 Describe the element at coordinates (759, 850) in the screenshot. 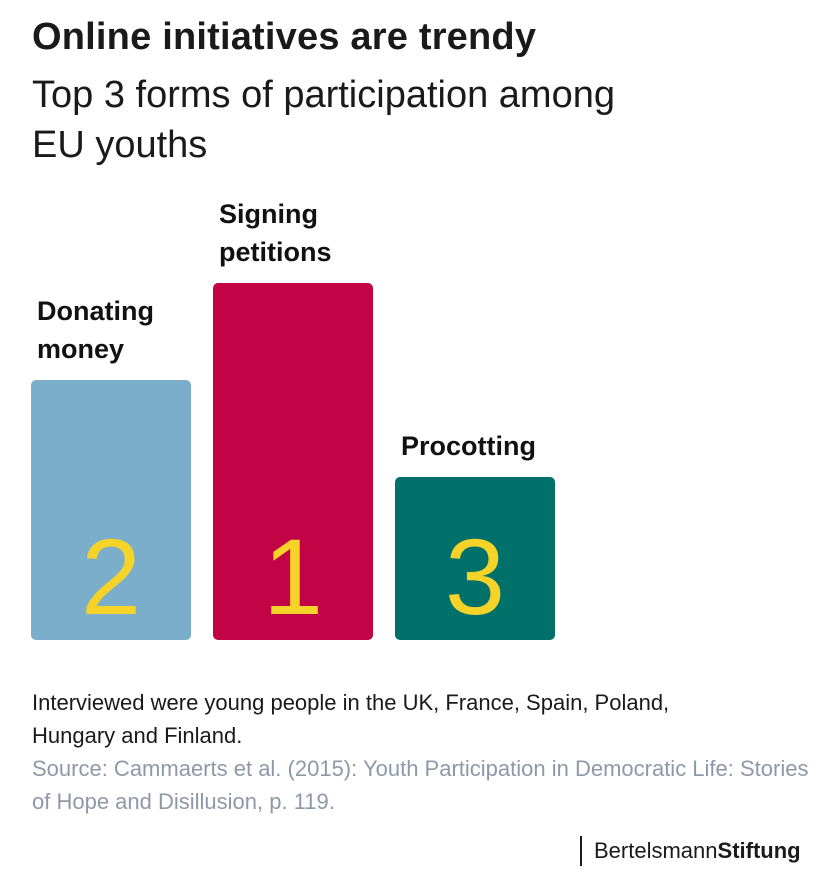

I see `logo-bold-text: Stiftung` at that location.